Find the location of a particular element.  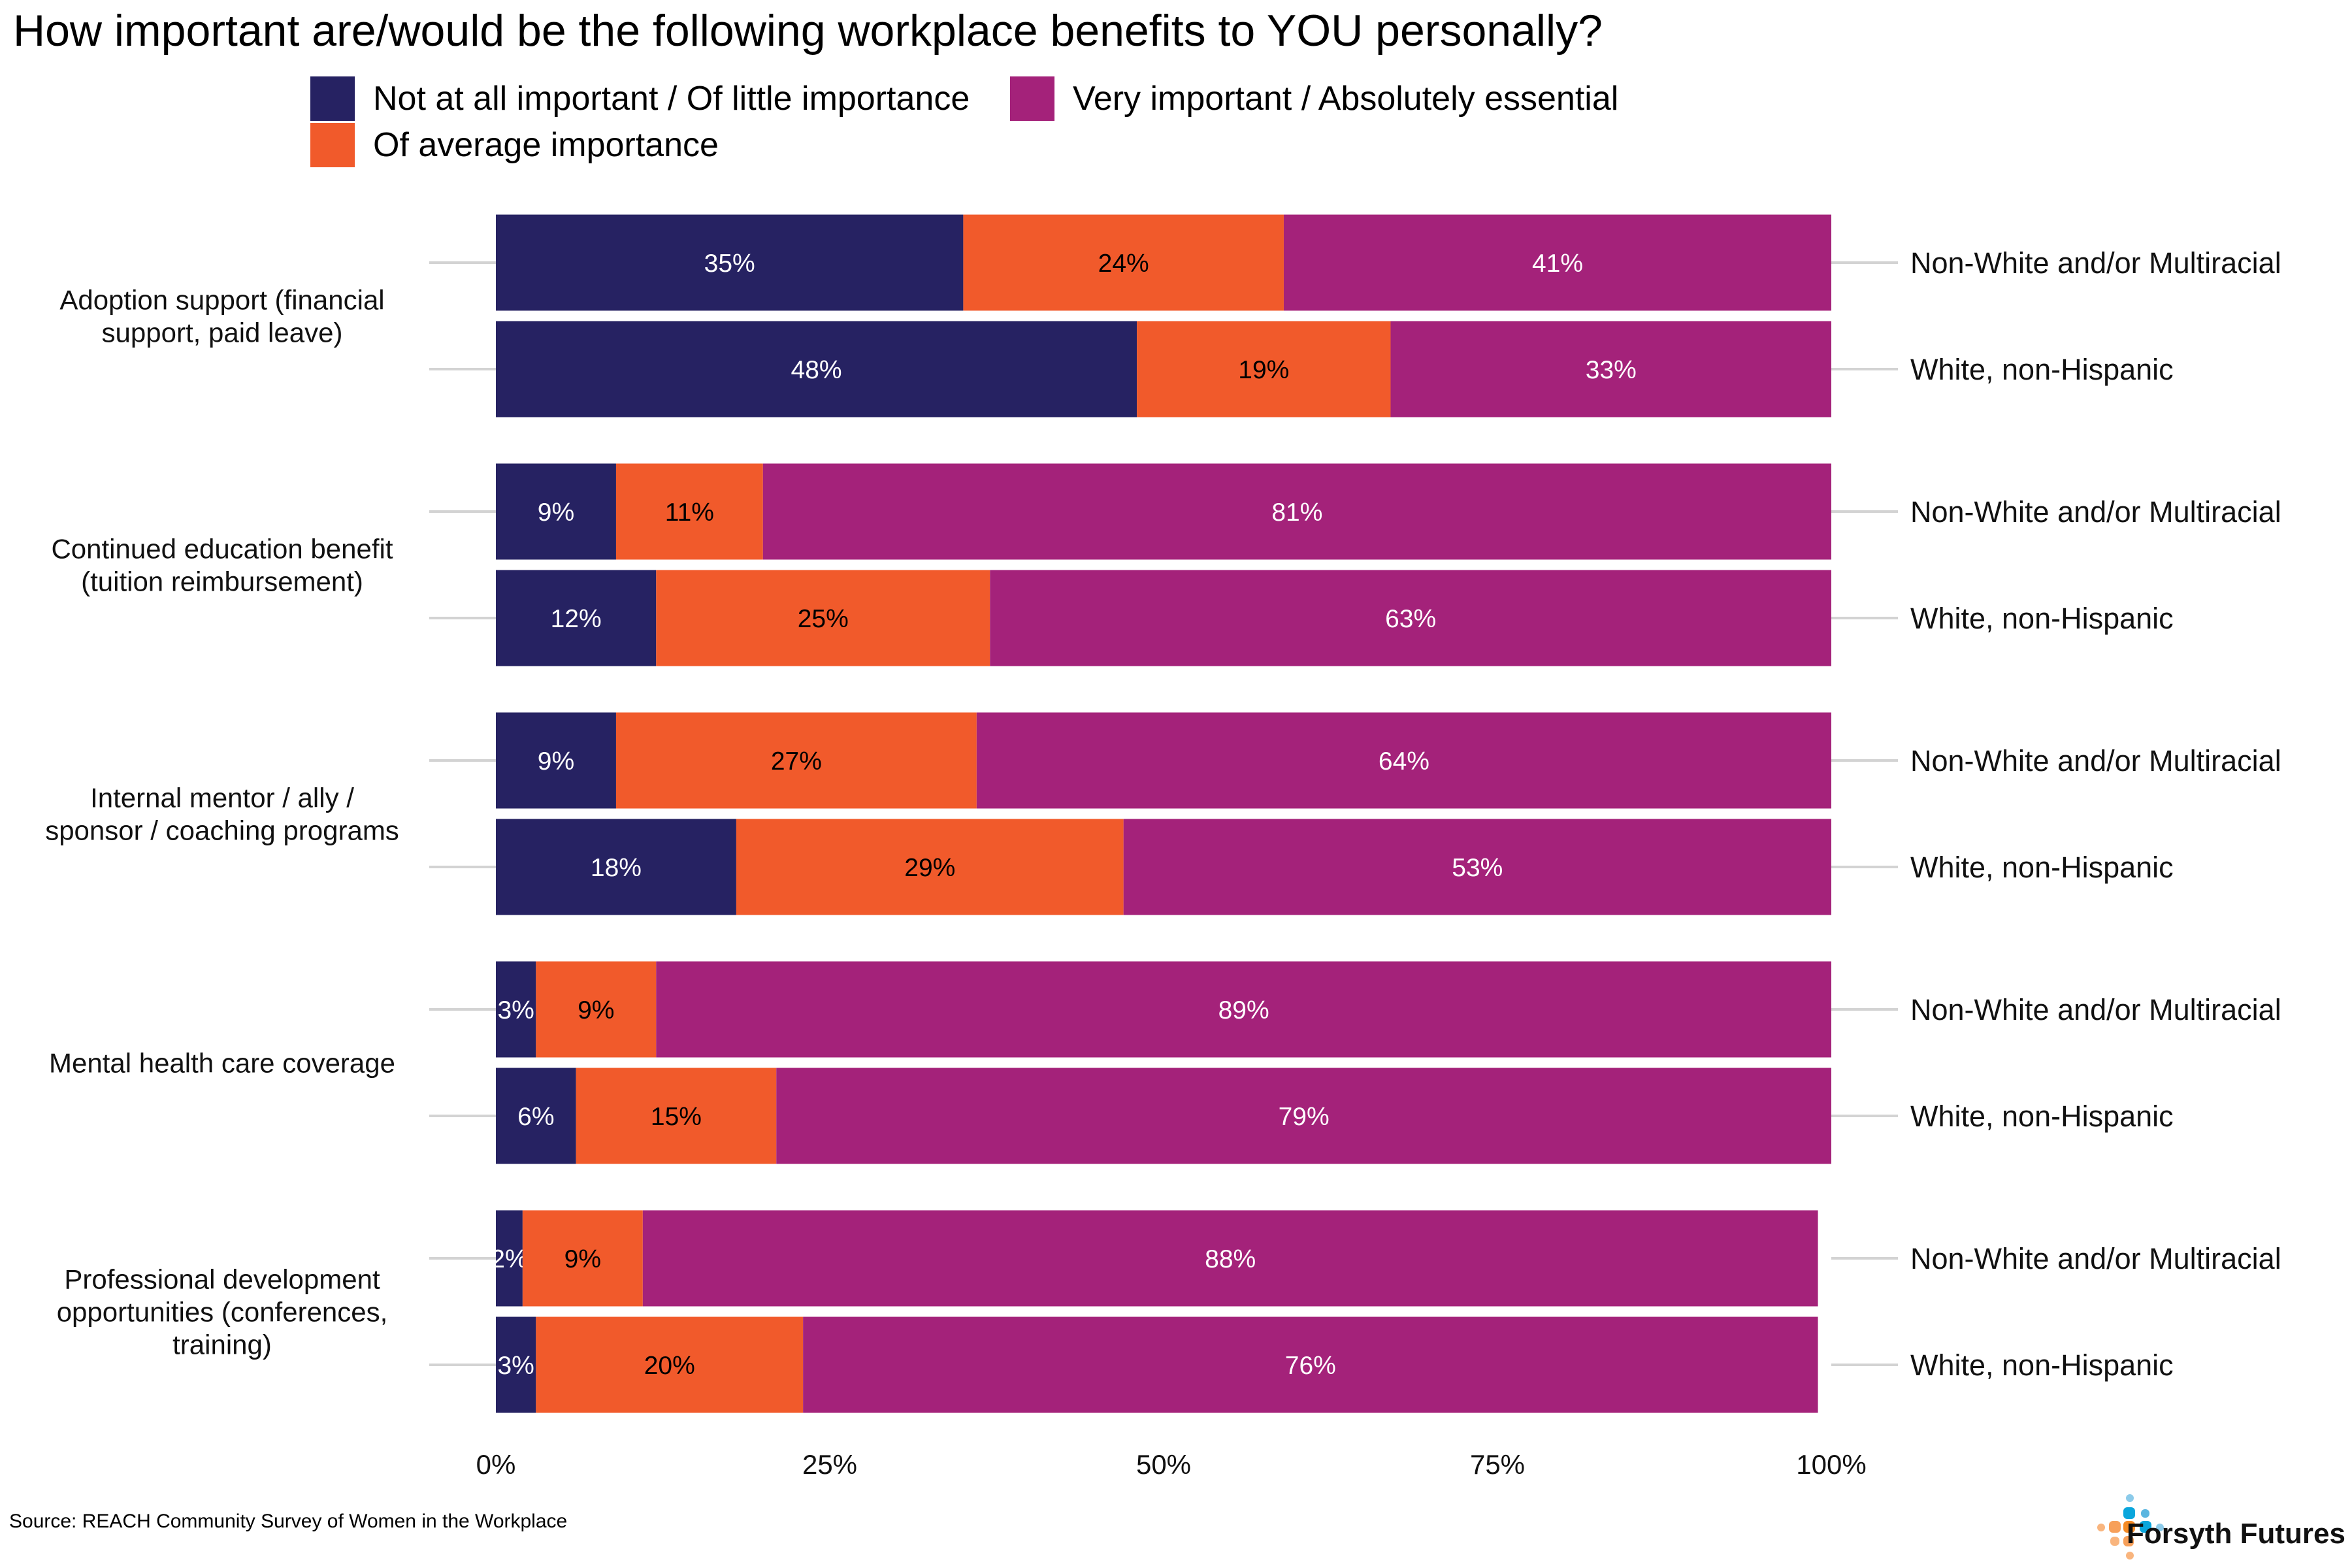

category-label: Mental health care coverage is located at coordinates (222, 1063).